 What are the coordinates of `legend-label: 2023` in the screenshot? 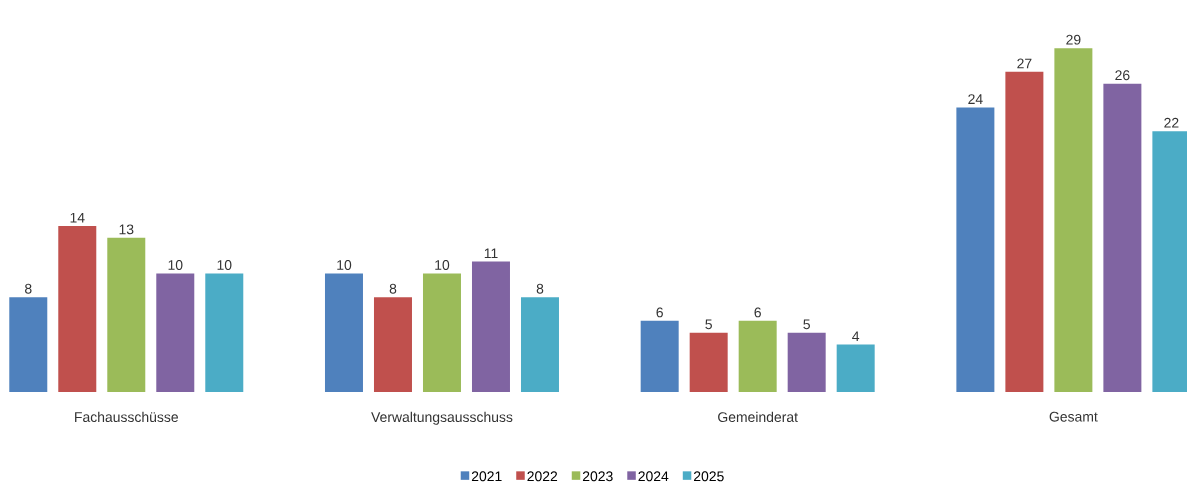 It's located at (597, 476).